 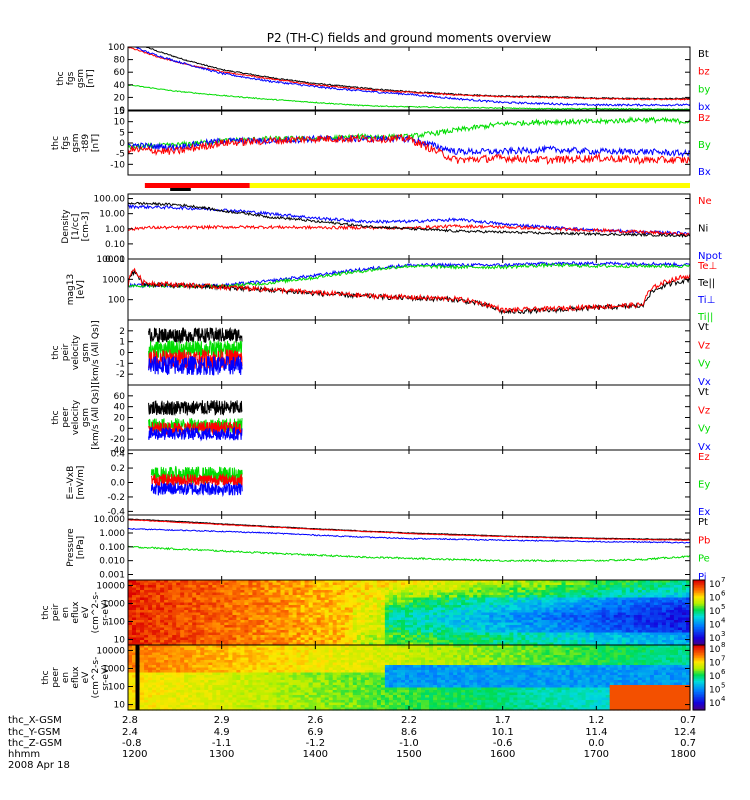 I want to click on ion-spectrogram-panel-colorbar-cell, so click(x=699, y=631).